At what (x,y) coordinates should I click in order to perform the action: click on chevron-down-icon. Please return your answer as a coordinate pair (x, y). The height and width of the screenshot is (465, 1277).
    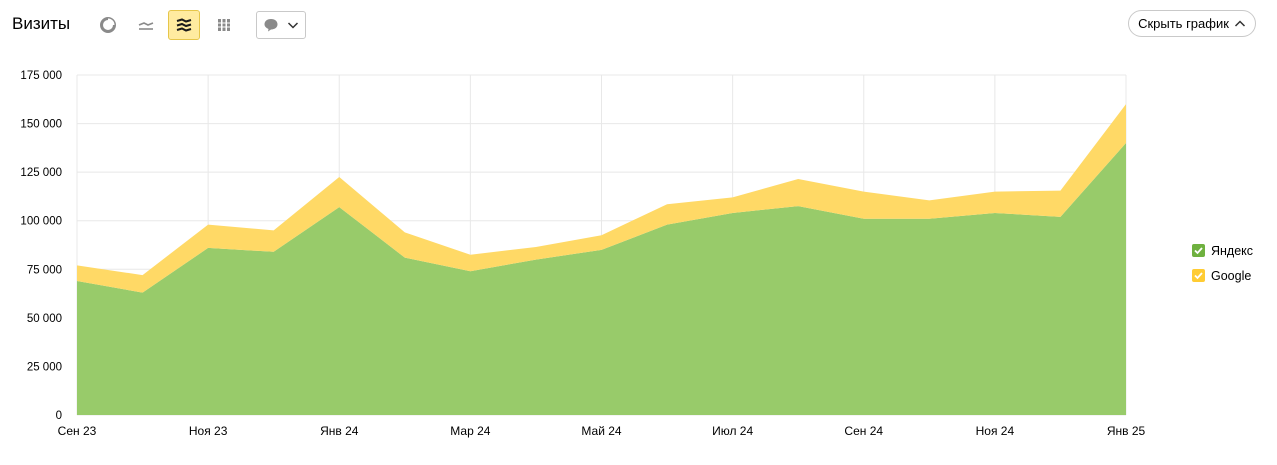
    Looking at the image, I should click on (293, 25).